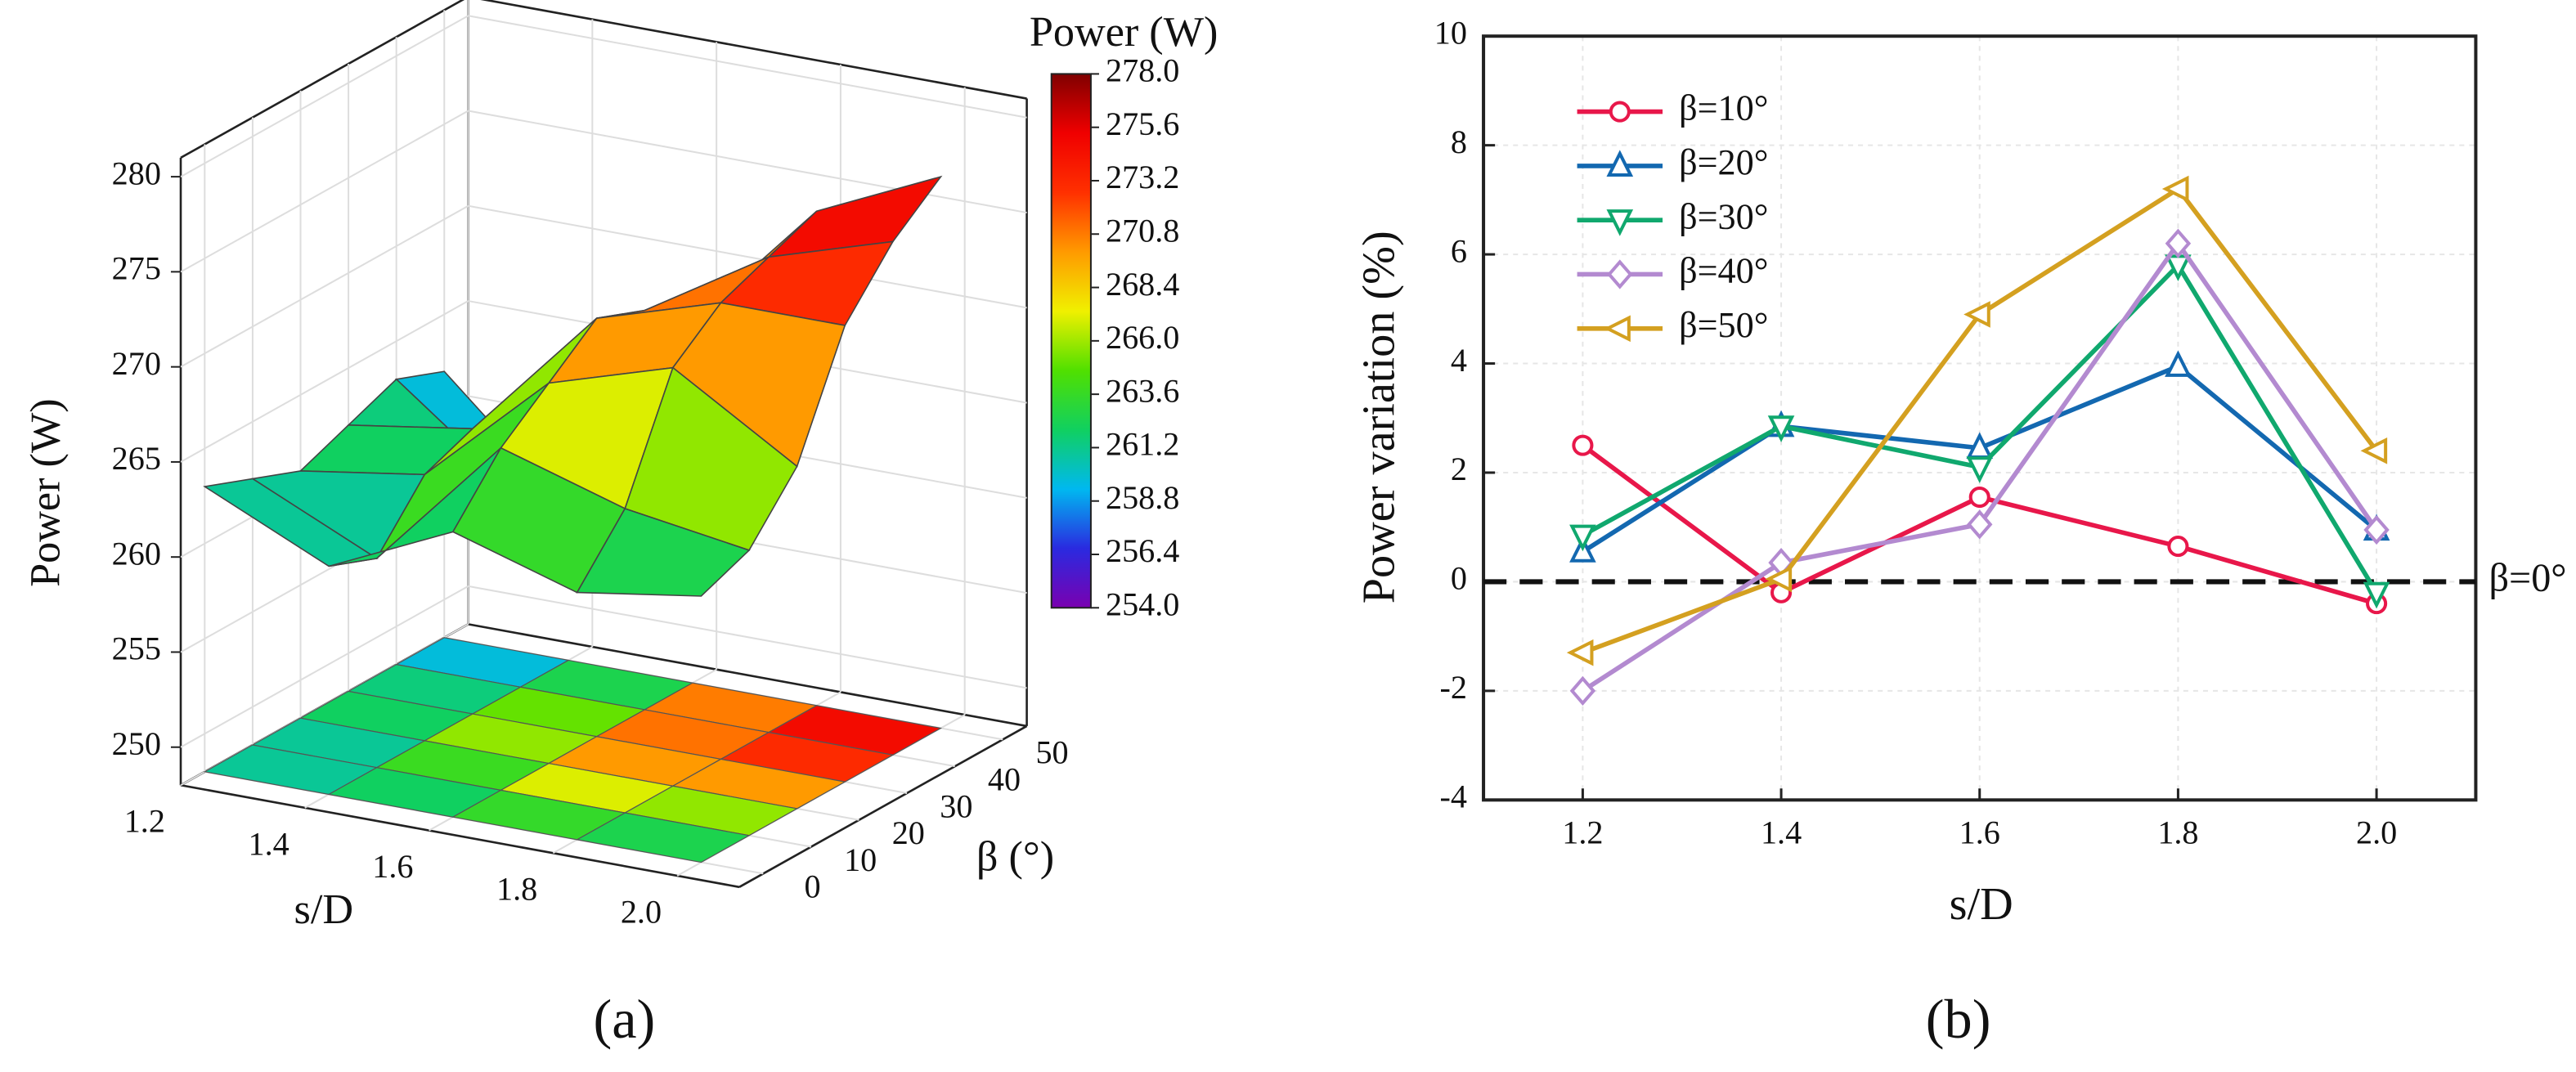  I want to click on colorbar-tick-label: 254.0, so click(1142, 604).